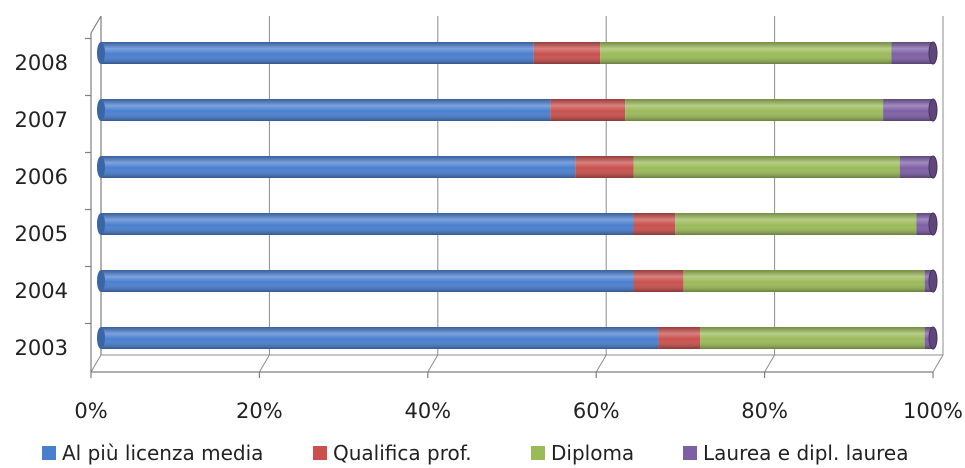 This screenshot has height=468, width=965. I want to click on legend-label: Diploma, so click(593, 453).